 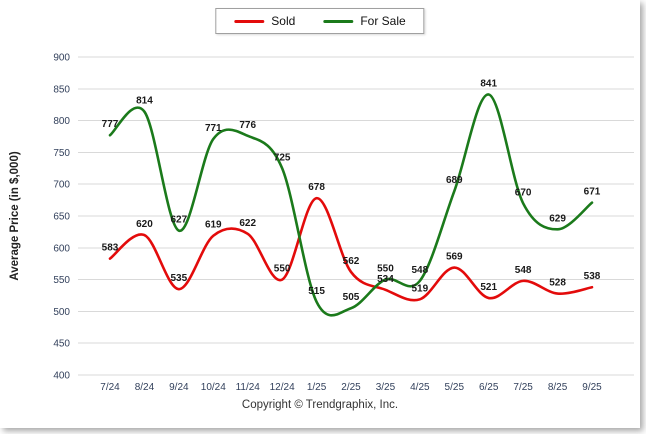 I want to click on value-label-sold: 678, so click(x=316, y=187).